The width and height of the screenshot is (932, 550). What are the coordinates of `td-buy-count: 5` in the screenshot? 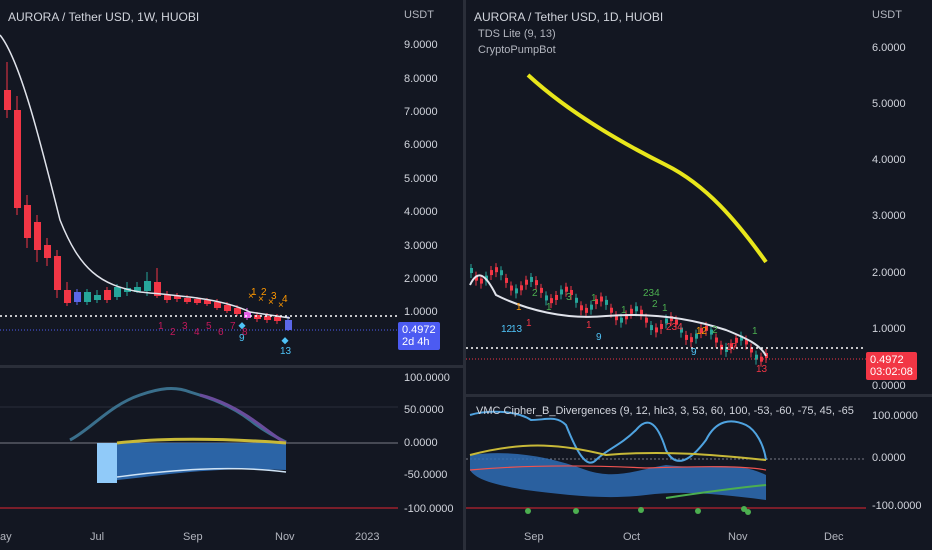 It's located at (209, 326).